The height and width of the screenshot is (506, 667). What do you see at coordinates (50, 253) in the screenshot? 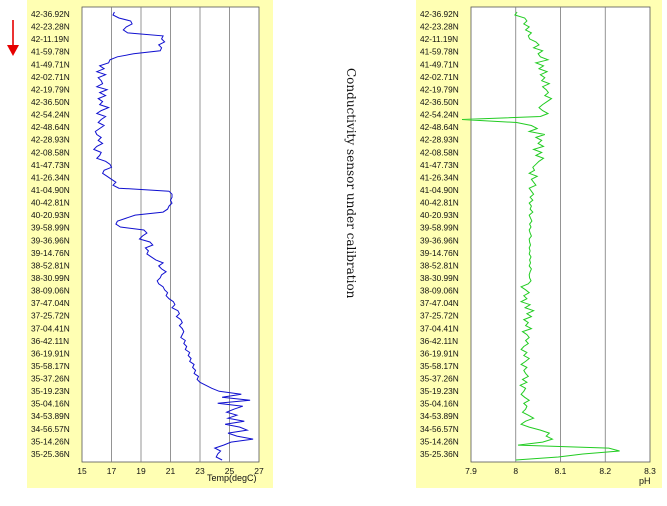
I see `temp-latitude-label: 39-14.76N` at bounding box center [50, 253].